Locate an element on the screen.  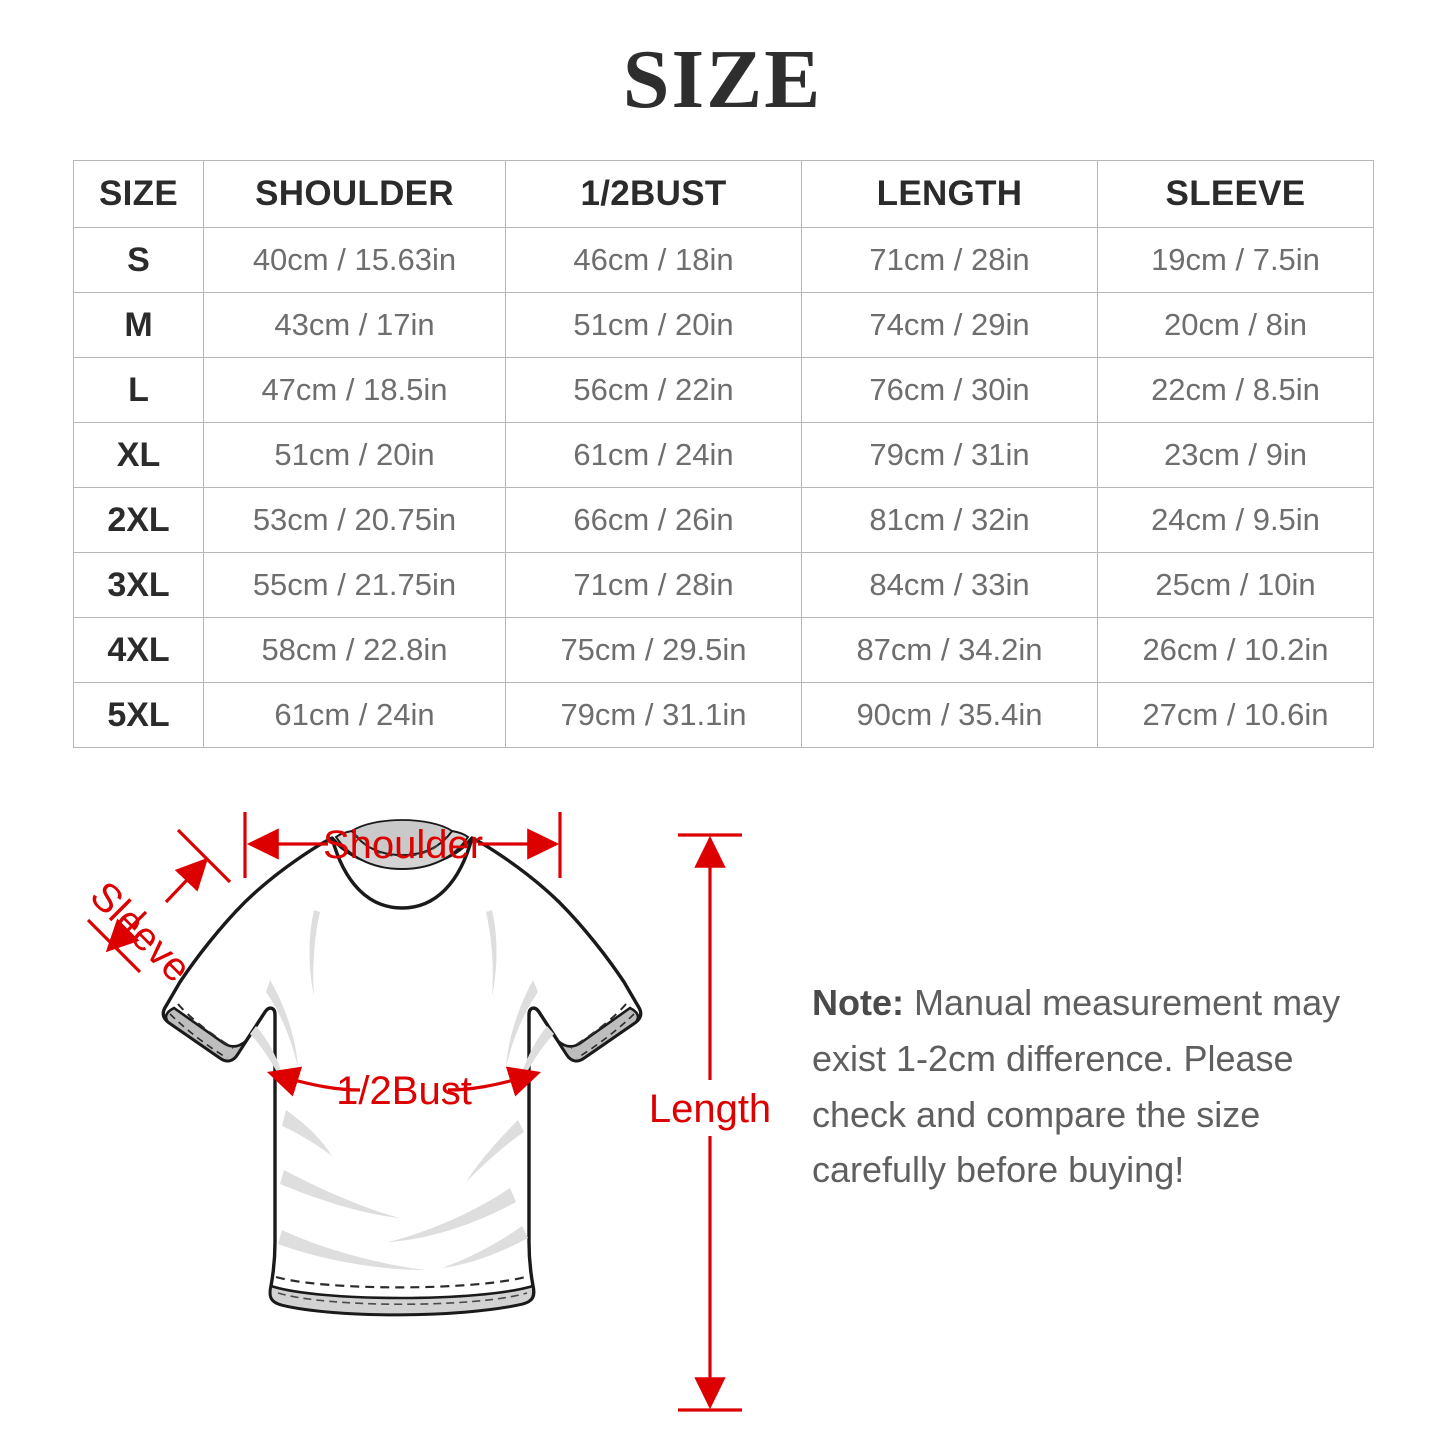
fabric-folds is located at coordinates (402, 1090).